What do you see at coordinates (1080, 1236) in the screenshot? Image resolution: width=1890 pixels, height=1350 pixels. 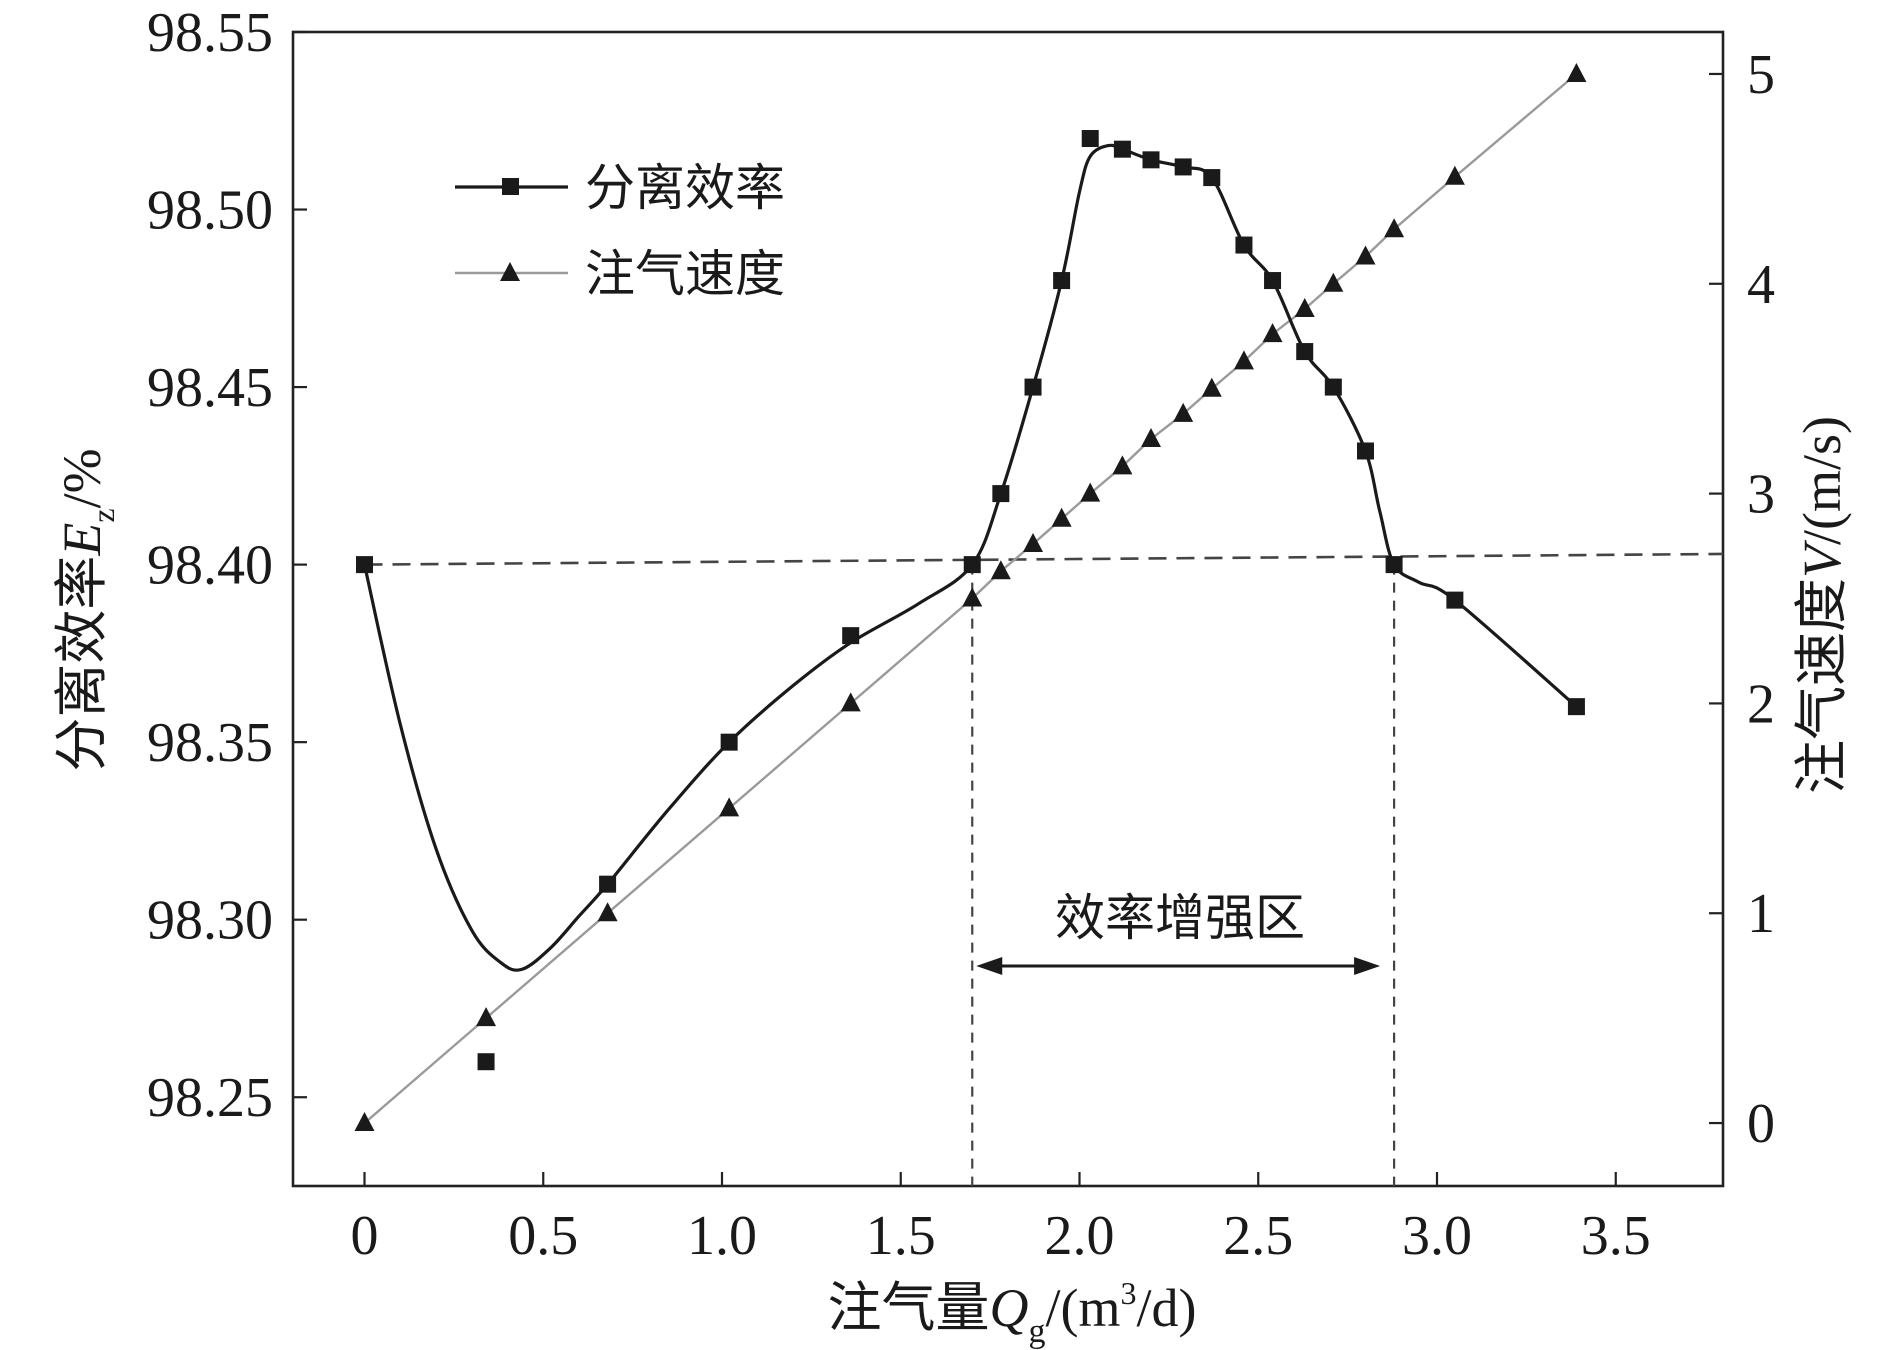 I see `x-tick-label: 2.0` at bounding box center [1080, 1236].